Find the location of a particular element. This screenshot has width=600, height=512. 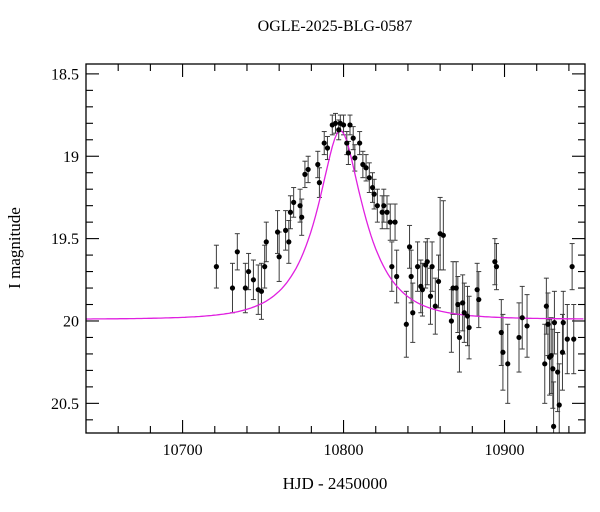

x-axis-label: HJD - 2450000 is located at coordinates (335, 483).